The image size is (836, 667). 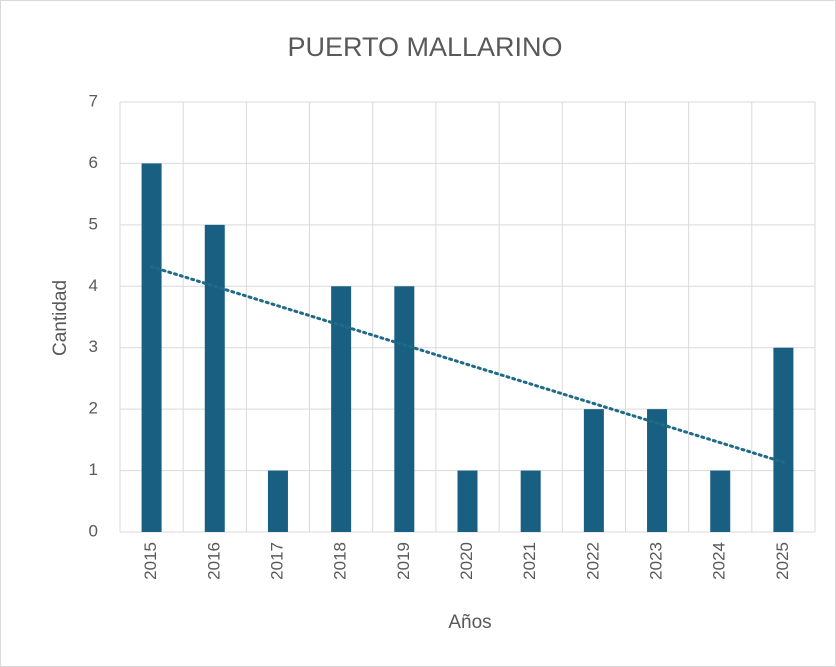 I want to click on x-tick-label: 2025, so click(x=782, y=561).